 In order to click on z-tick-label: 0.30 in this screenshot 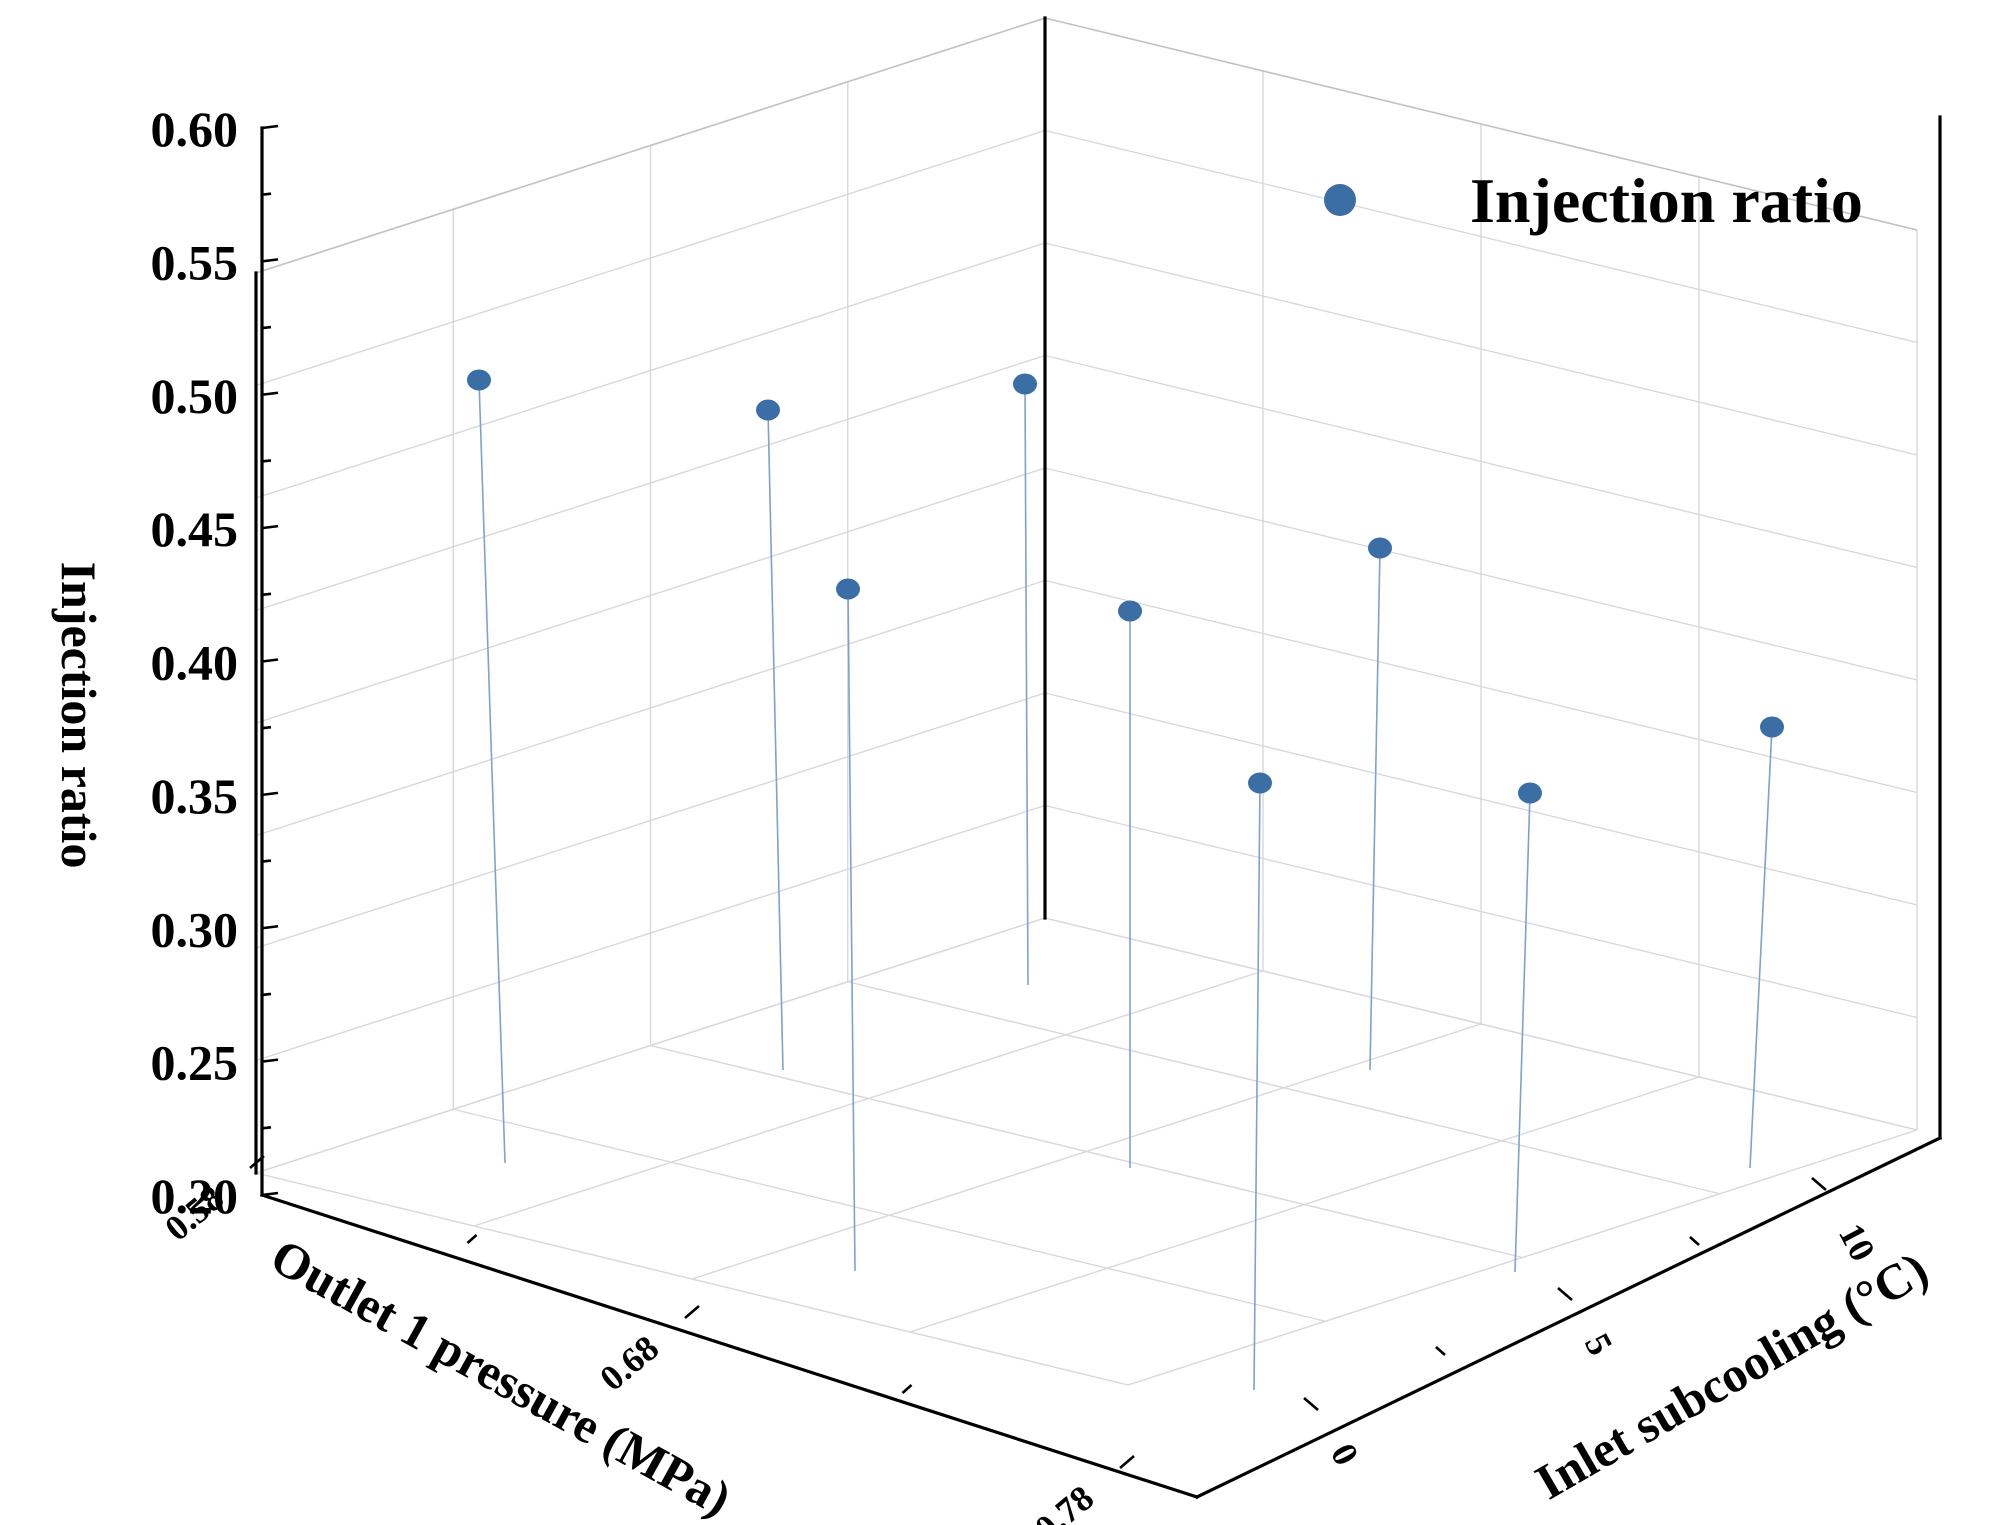, I will do `click(195, 929)`.